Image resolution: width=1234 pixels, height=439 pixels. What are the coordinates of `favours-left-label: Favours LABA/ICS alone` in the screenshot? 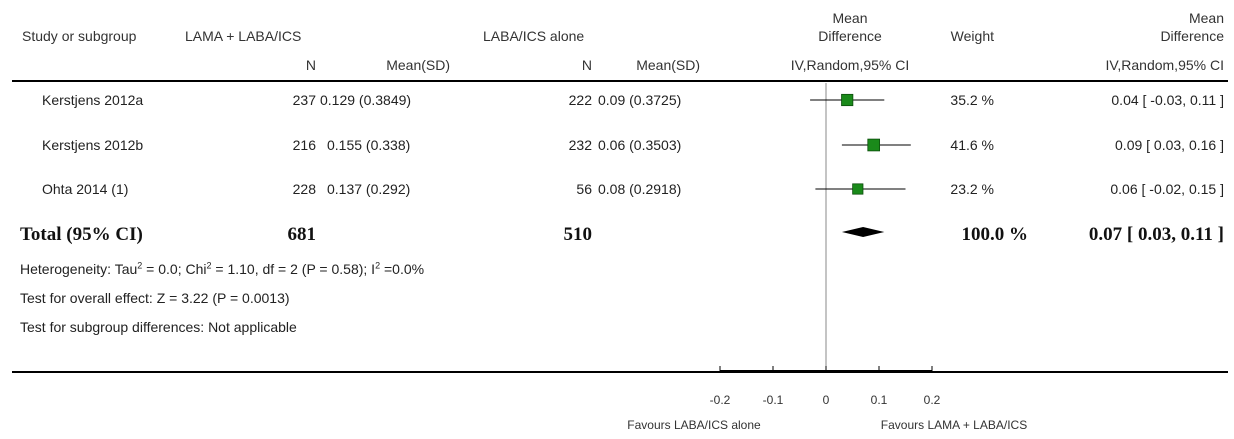 It's located at (694, 425).